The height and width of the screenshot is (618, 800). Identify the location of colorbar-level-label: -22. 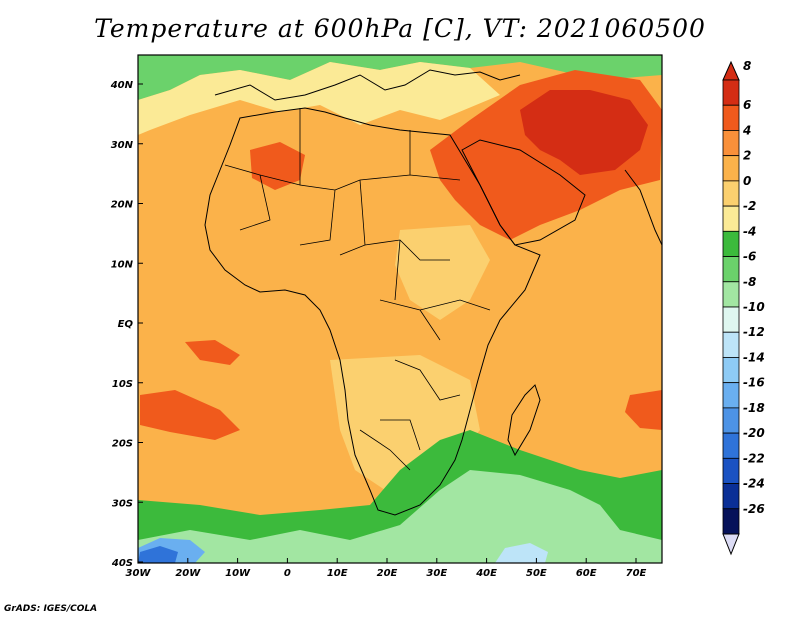
(754, 458).